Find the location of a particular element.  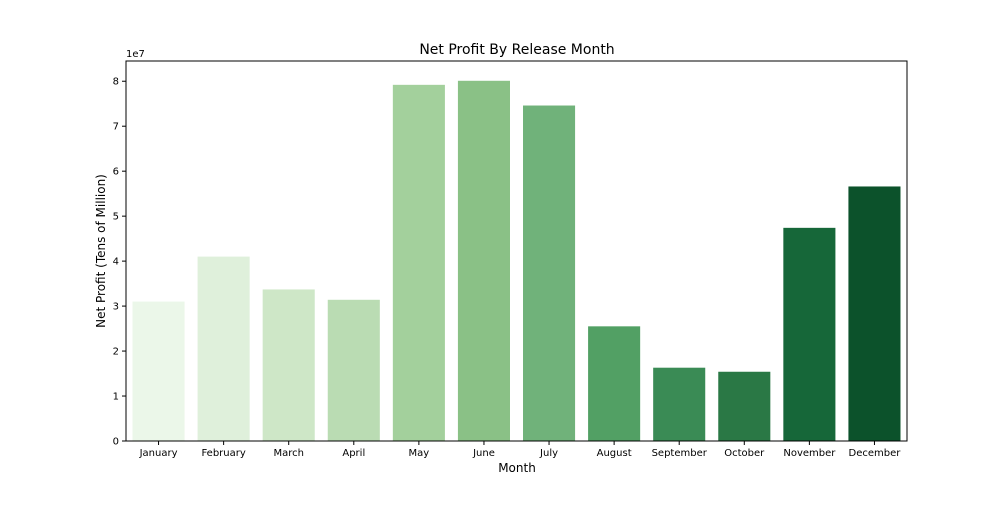

y-tick-label: 8 is located at coordinates (116, 82).